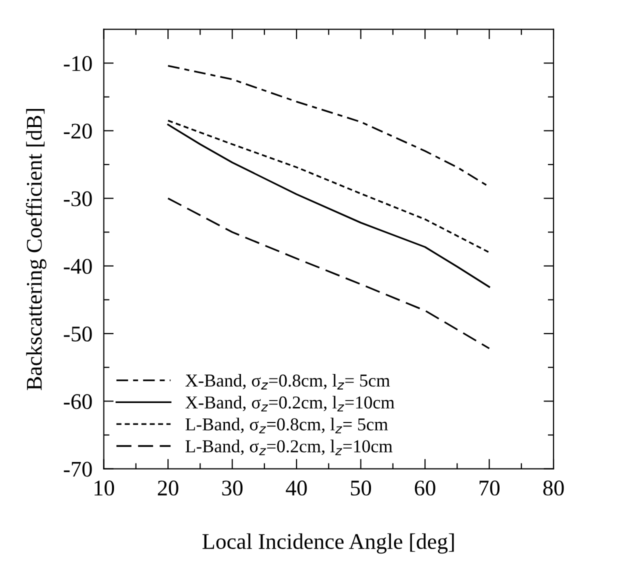 This screenshot has width=629, height=586. Describe the element at coordinates (328, 543) in the screenshot. I see `x-axis-title: Local Incidence Angle [deg]` at that location.